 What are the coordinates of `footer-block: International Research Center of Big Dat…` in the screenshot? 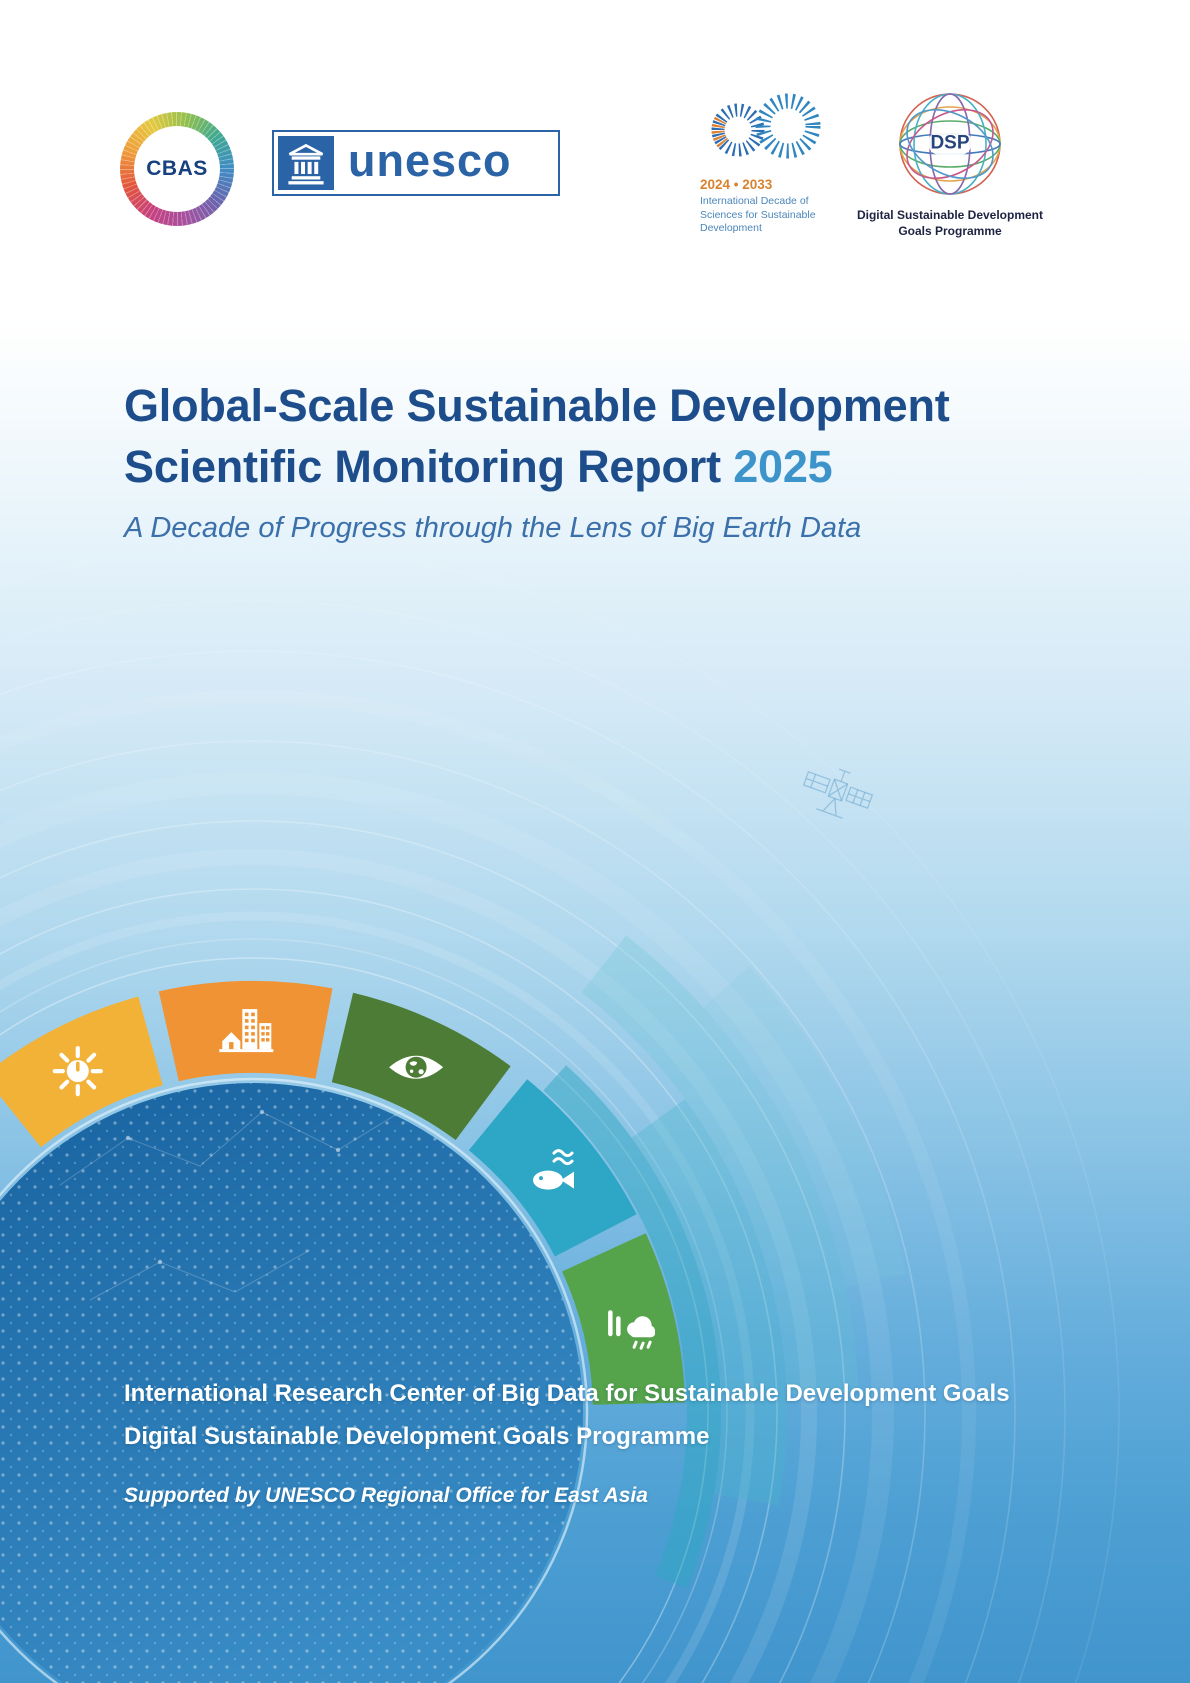 It's located at (619, 1440).